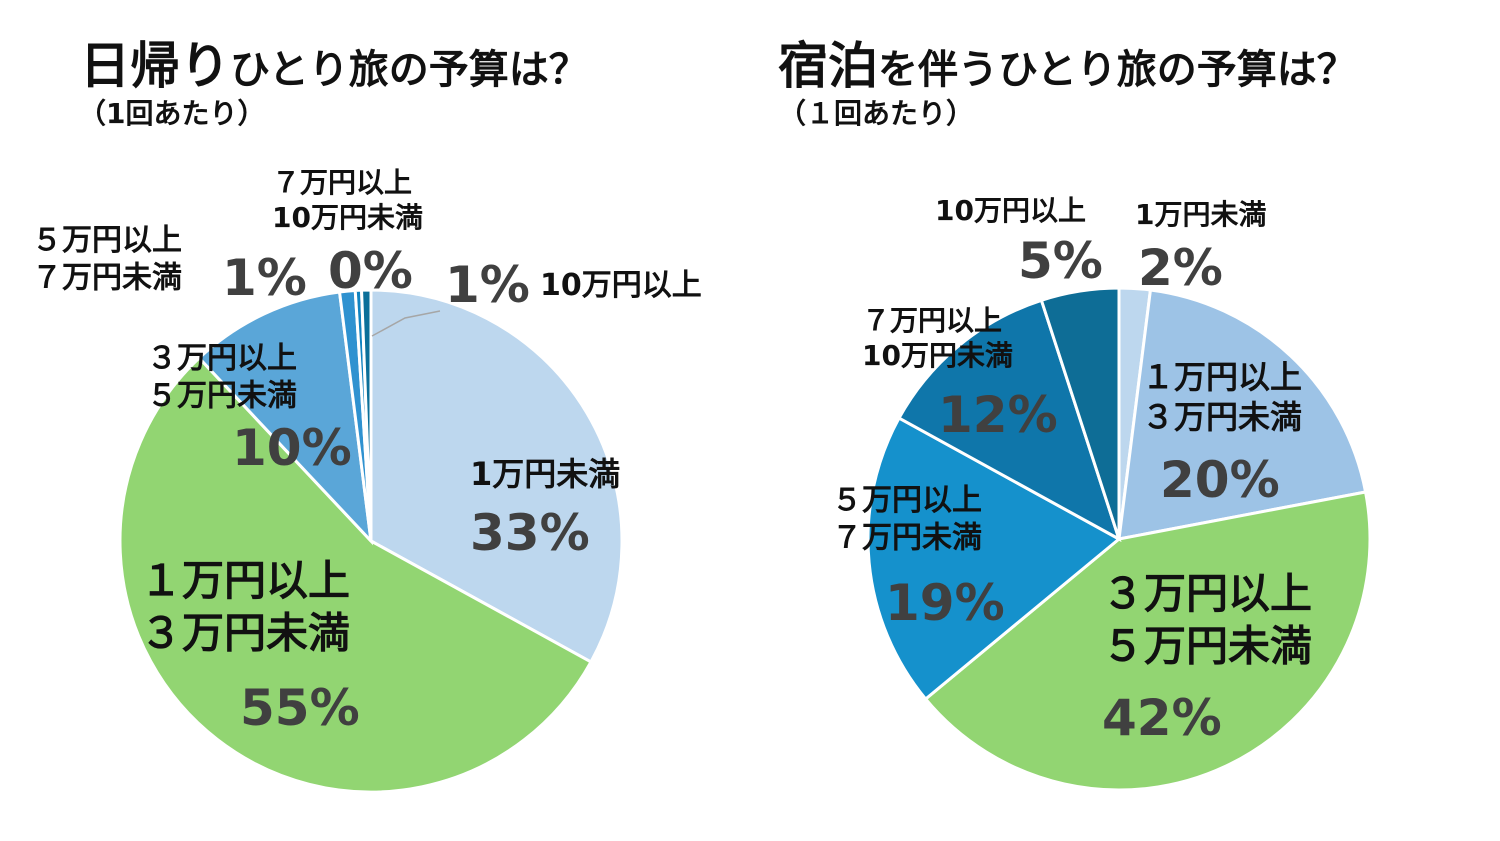  Describe the element at coordinates (828, 66) in the screenshot. I see `chart-2-title-emphasis: 宿泊` at that location.